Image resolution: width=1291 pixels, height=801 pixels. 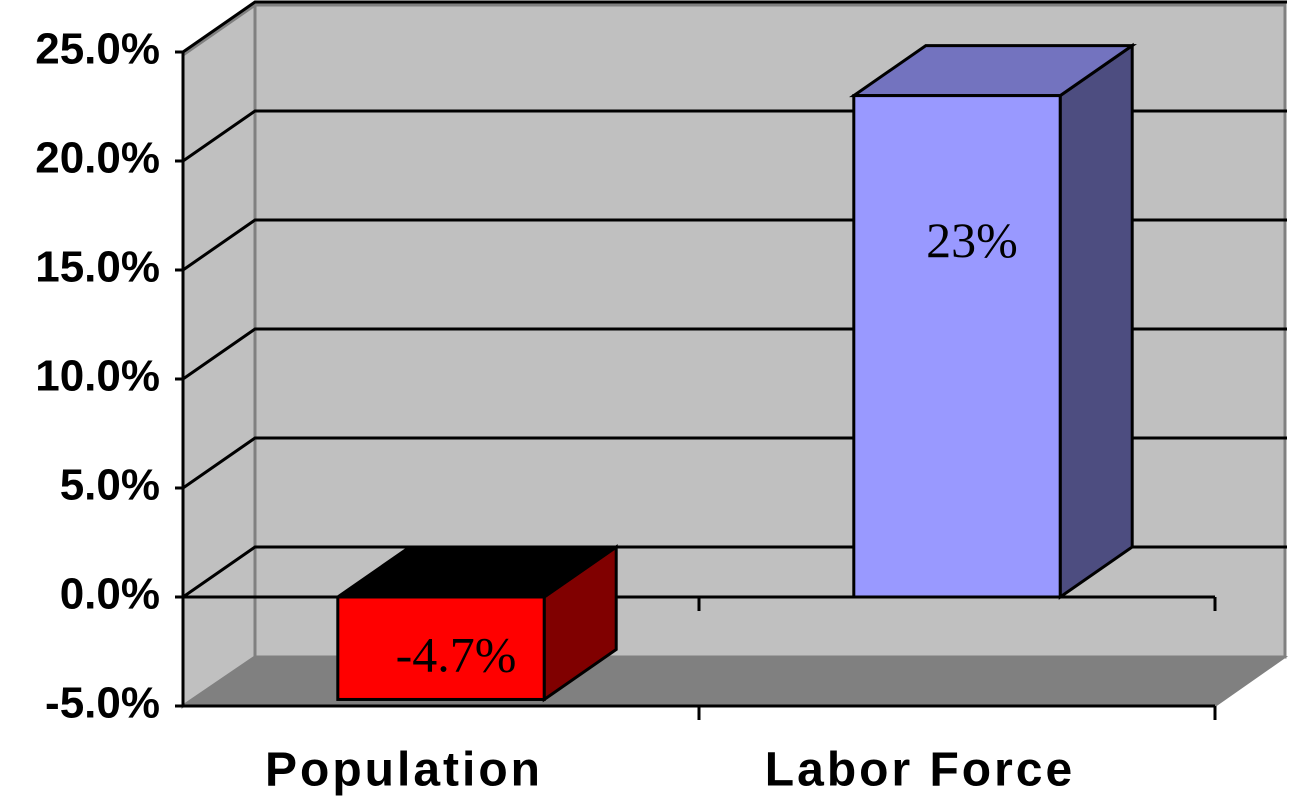 I want to click on y-tick-label: -5.0%, so click(x=102, y=703).